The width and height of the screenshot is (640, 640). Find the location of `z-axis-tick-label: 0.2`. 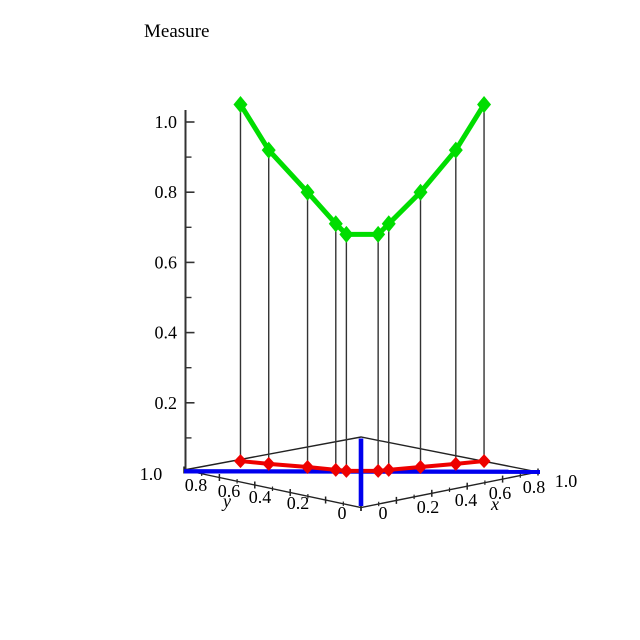

z-axis-tick-label: 0.2 is located at coordinates (166, 403).